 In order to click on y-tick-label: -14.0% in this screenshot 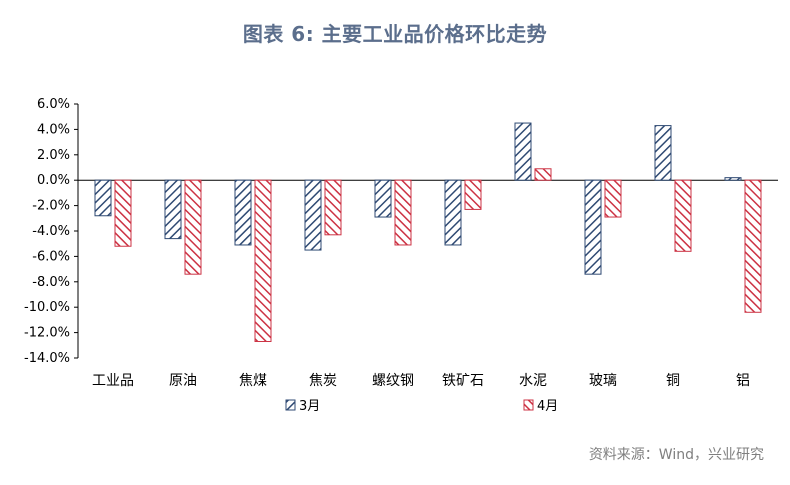, I will do `click(47, 358)`.